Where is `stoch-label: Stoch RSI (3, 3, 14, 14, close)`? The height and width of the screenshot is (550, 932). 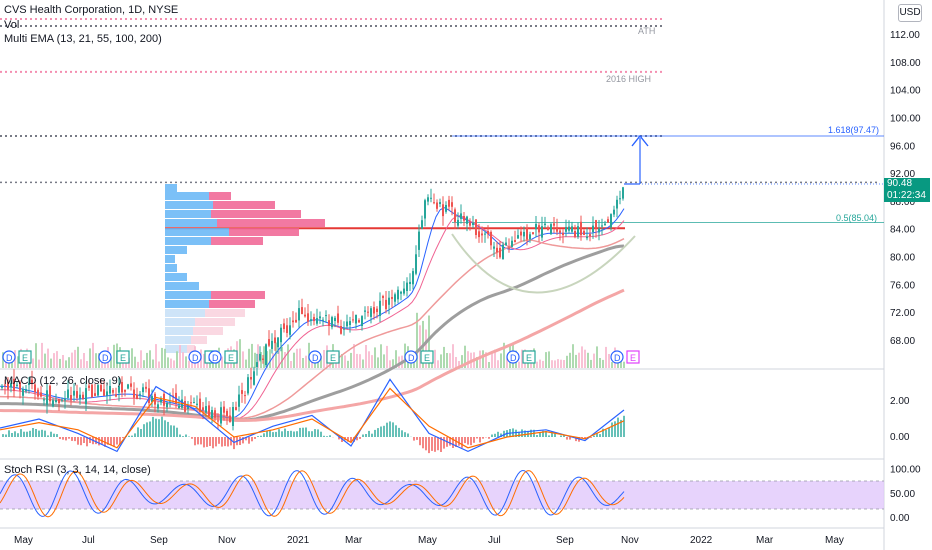 stoch-label: Stoch RSI (3, 3, 14, 14, close) is located at coordinates (77, 470).